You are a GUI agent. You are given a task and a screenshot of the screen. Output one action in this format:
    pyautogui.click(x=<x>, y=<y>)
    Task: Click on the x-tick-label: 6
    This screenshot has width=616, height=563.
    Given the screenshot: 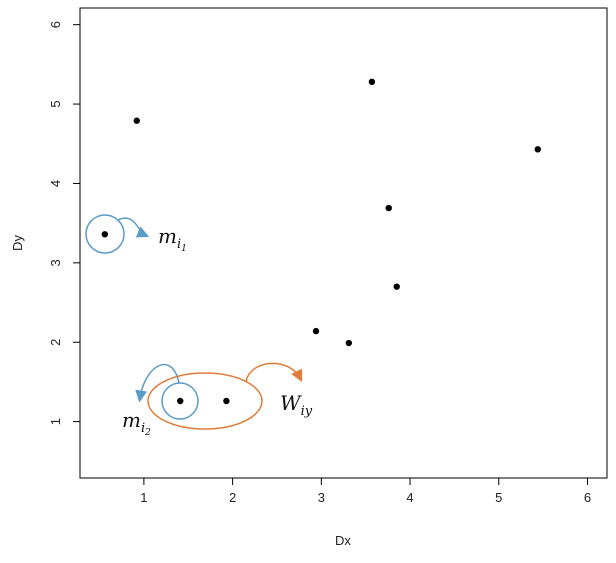 What is the action you would take?
    pyautogui.click(x=587, y=497)
    